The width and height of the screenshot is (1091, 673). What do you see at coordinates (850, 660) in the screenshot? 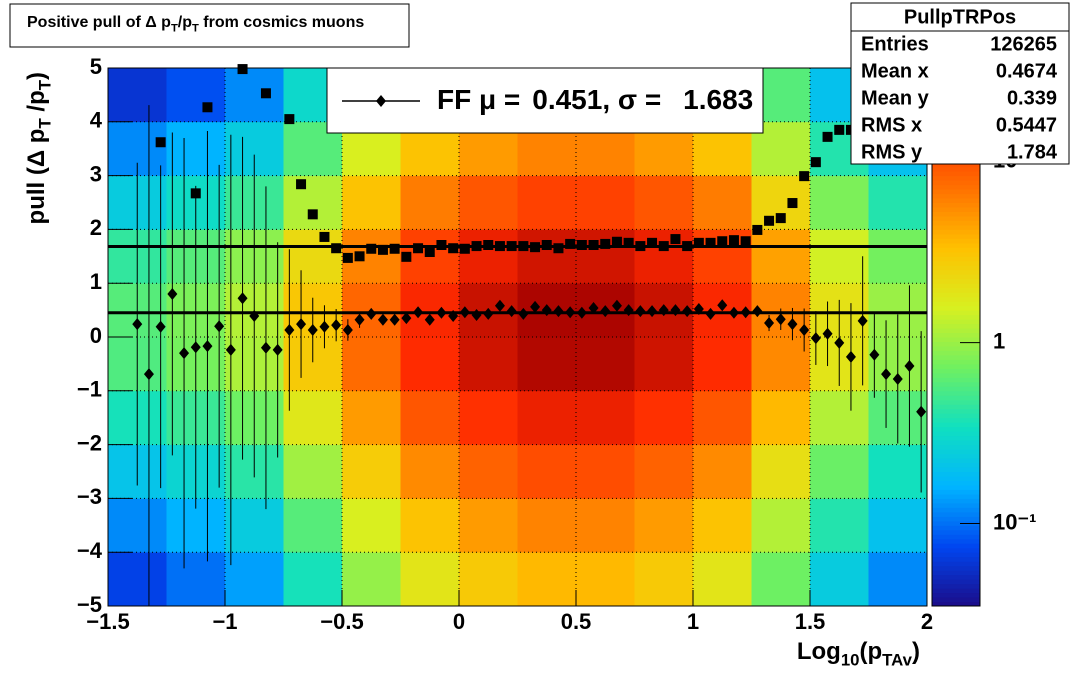
I see `x-axis-label-sub: 10` at bounding box center [850, 660].